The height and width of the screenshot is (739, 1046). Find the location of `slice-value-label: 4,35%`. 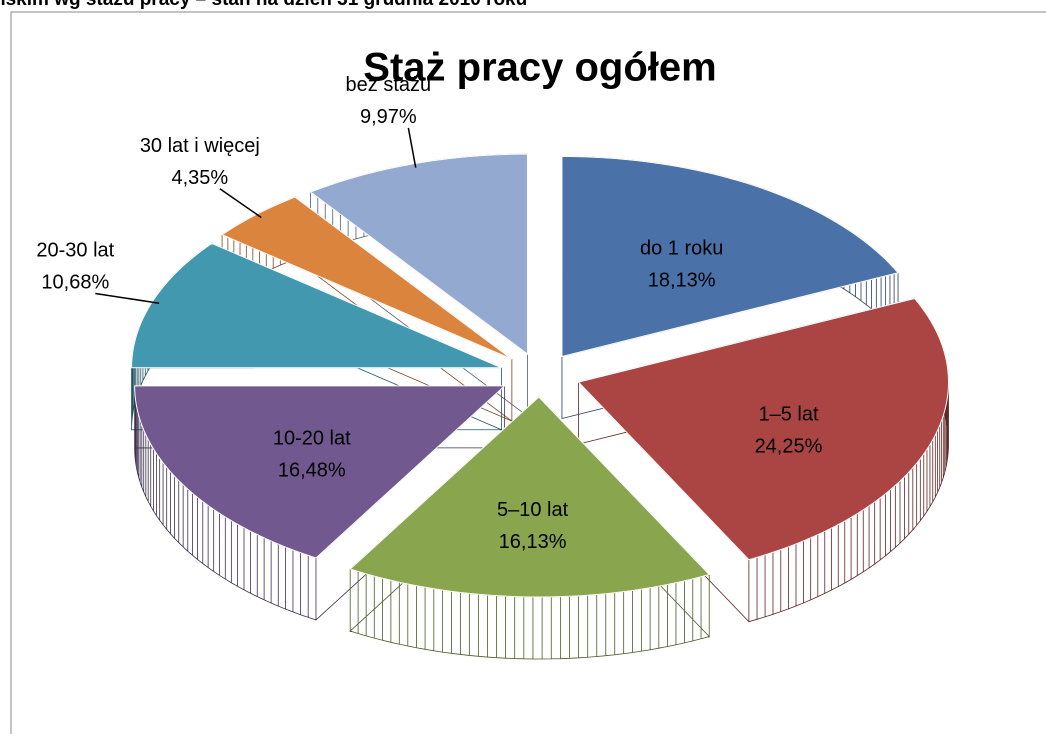

slice-value-label: 4,35% is located at coordinates (199, 178).